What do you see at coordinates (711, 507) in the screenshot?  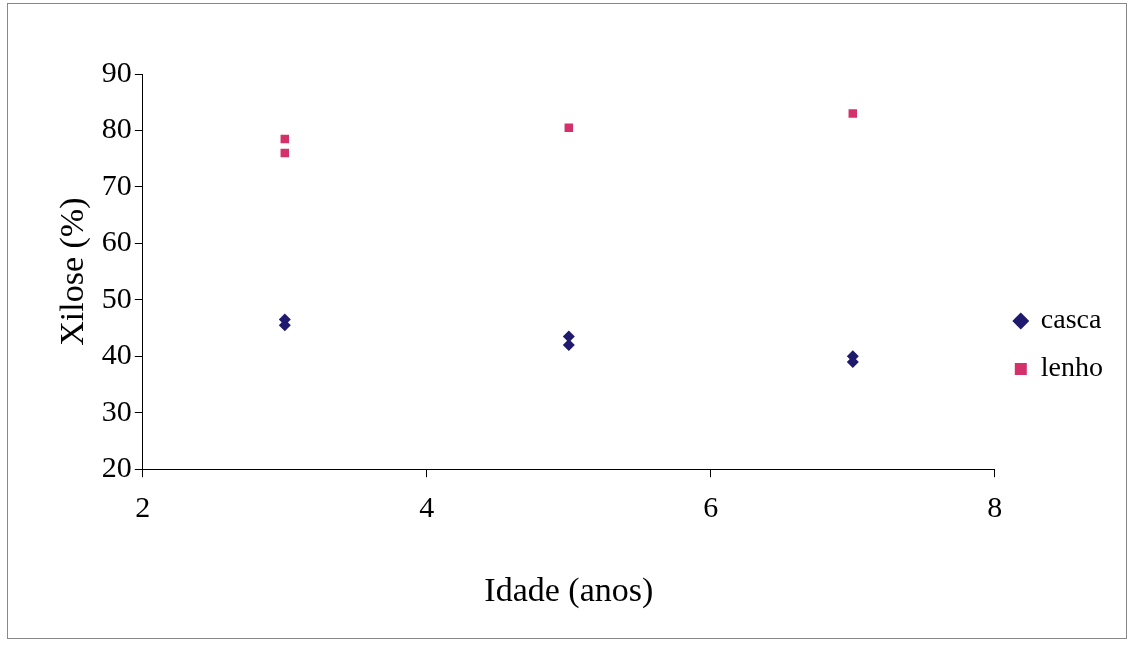 I see `x-tick-label: 6` at bounding box center [711, 507].